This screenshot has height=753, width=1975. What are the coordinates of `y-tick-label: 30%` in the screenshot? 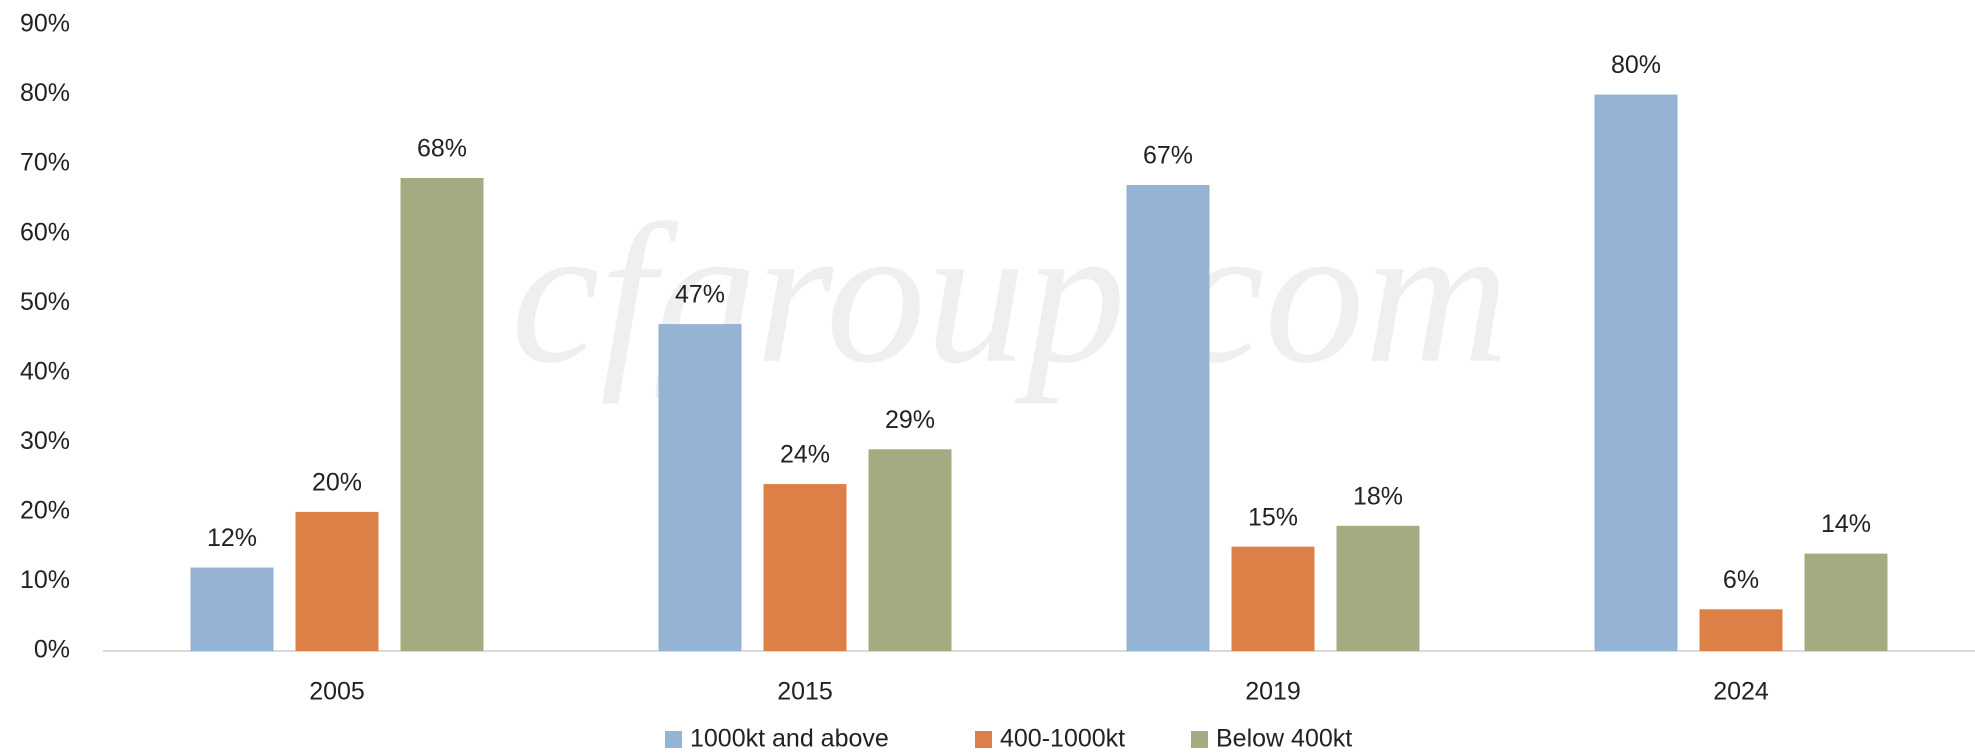 It's located at (45, 441).